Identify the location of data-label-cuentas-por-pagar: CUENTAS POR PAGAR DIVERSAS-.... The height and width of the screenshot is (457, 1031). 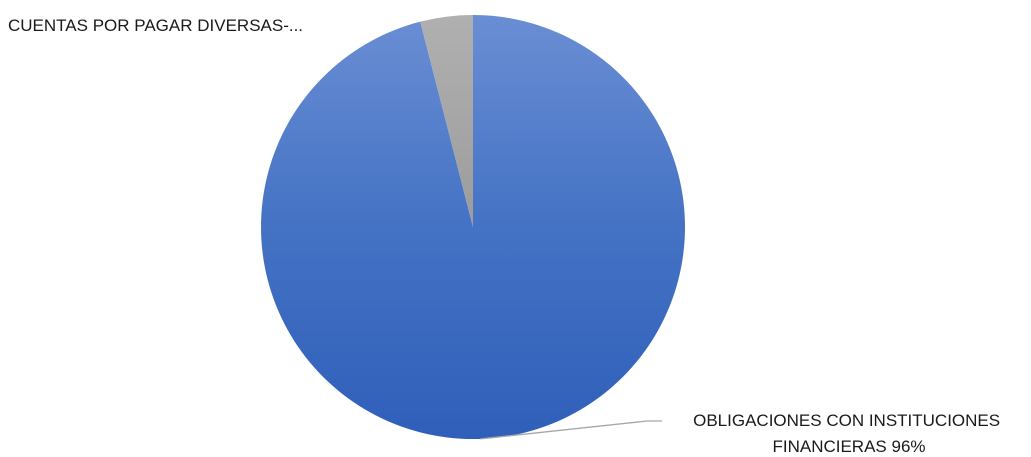
(155, 25).